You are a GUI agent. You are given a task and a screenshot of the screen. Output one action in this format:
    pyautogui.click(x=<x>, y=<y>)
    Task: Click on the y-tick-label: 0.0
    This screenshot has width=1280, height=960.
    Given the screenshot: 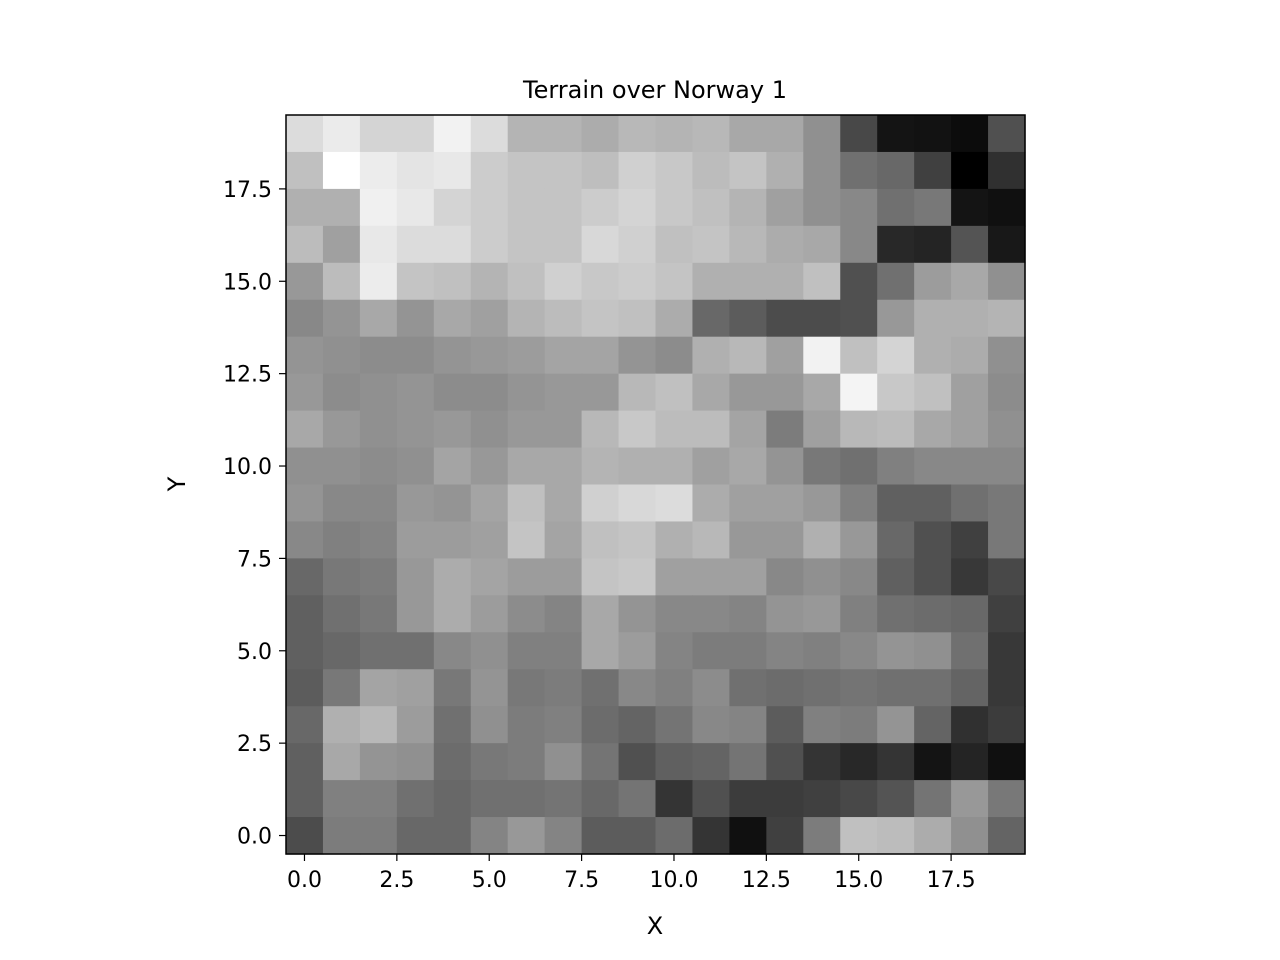 What is the action you would take?
    pyautogui.click(x=254, y=837)
    